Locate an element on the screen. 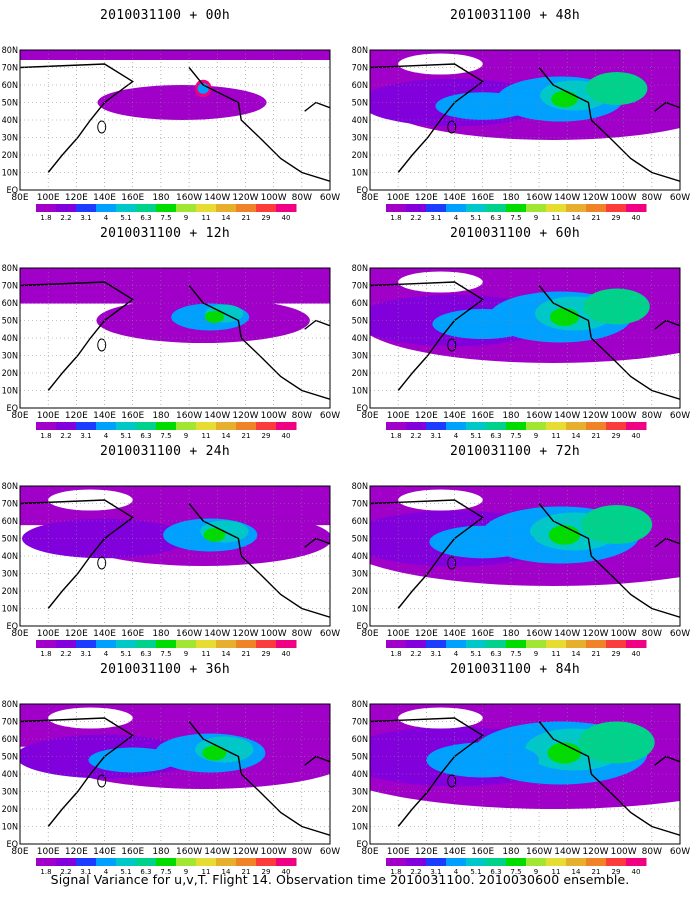 This screenshot has width=700, height=900. lon-label: 140W is located at coordinates (217, 416).